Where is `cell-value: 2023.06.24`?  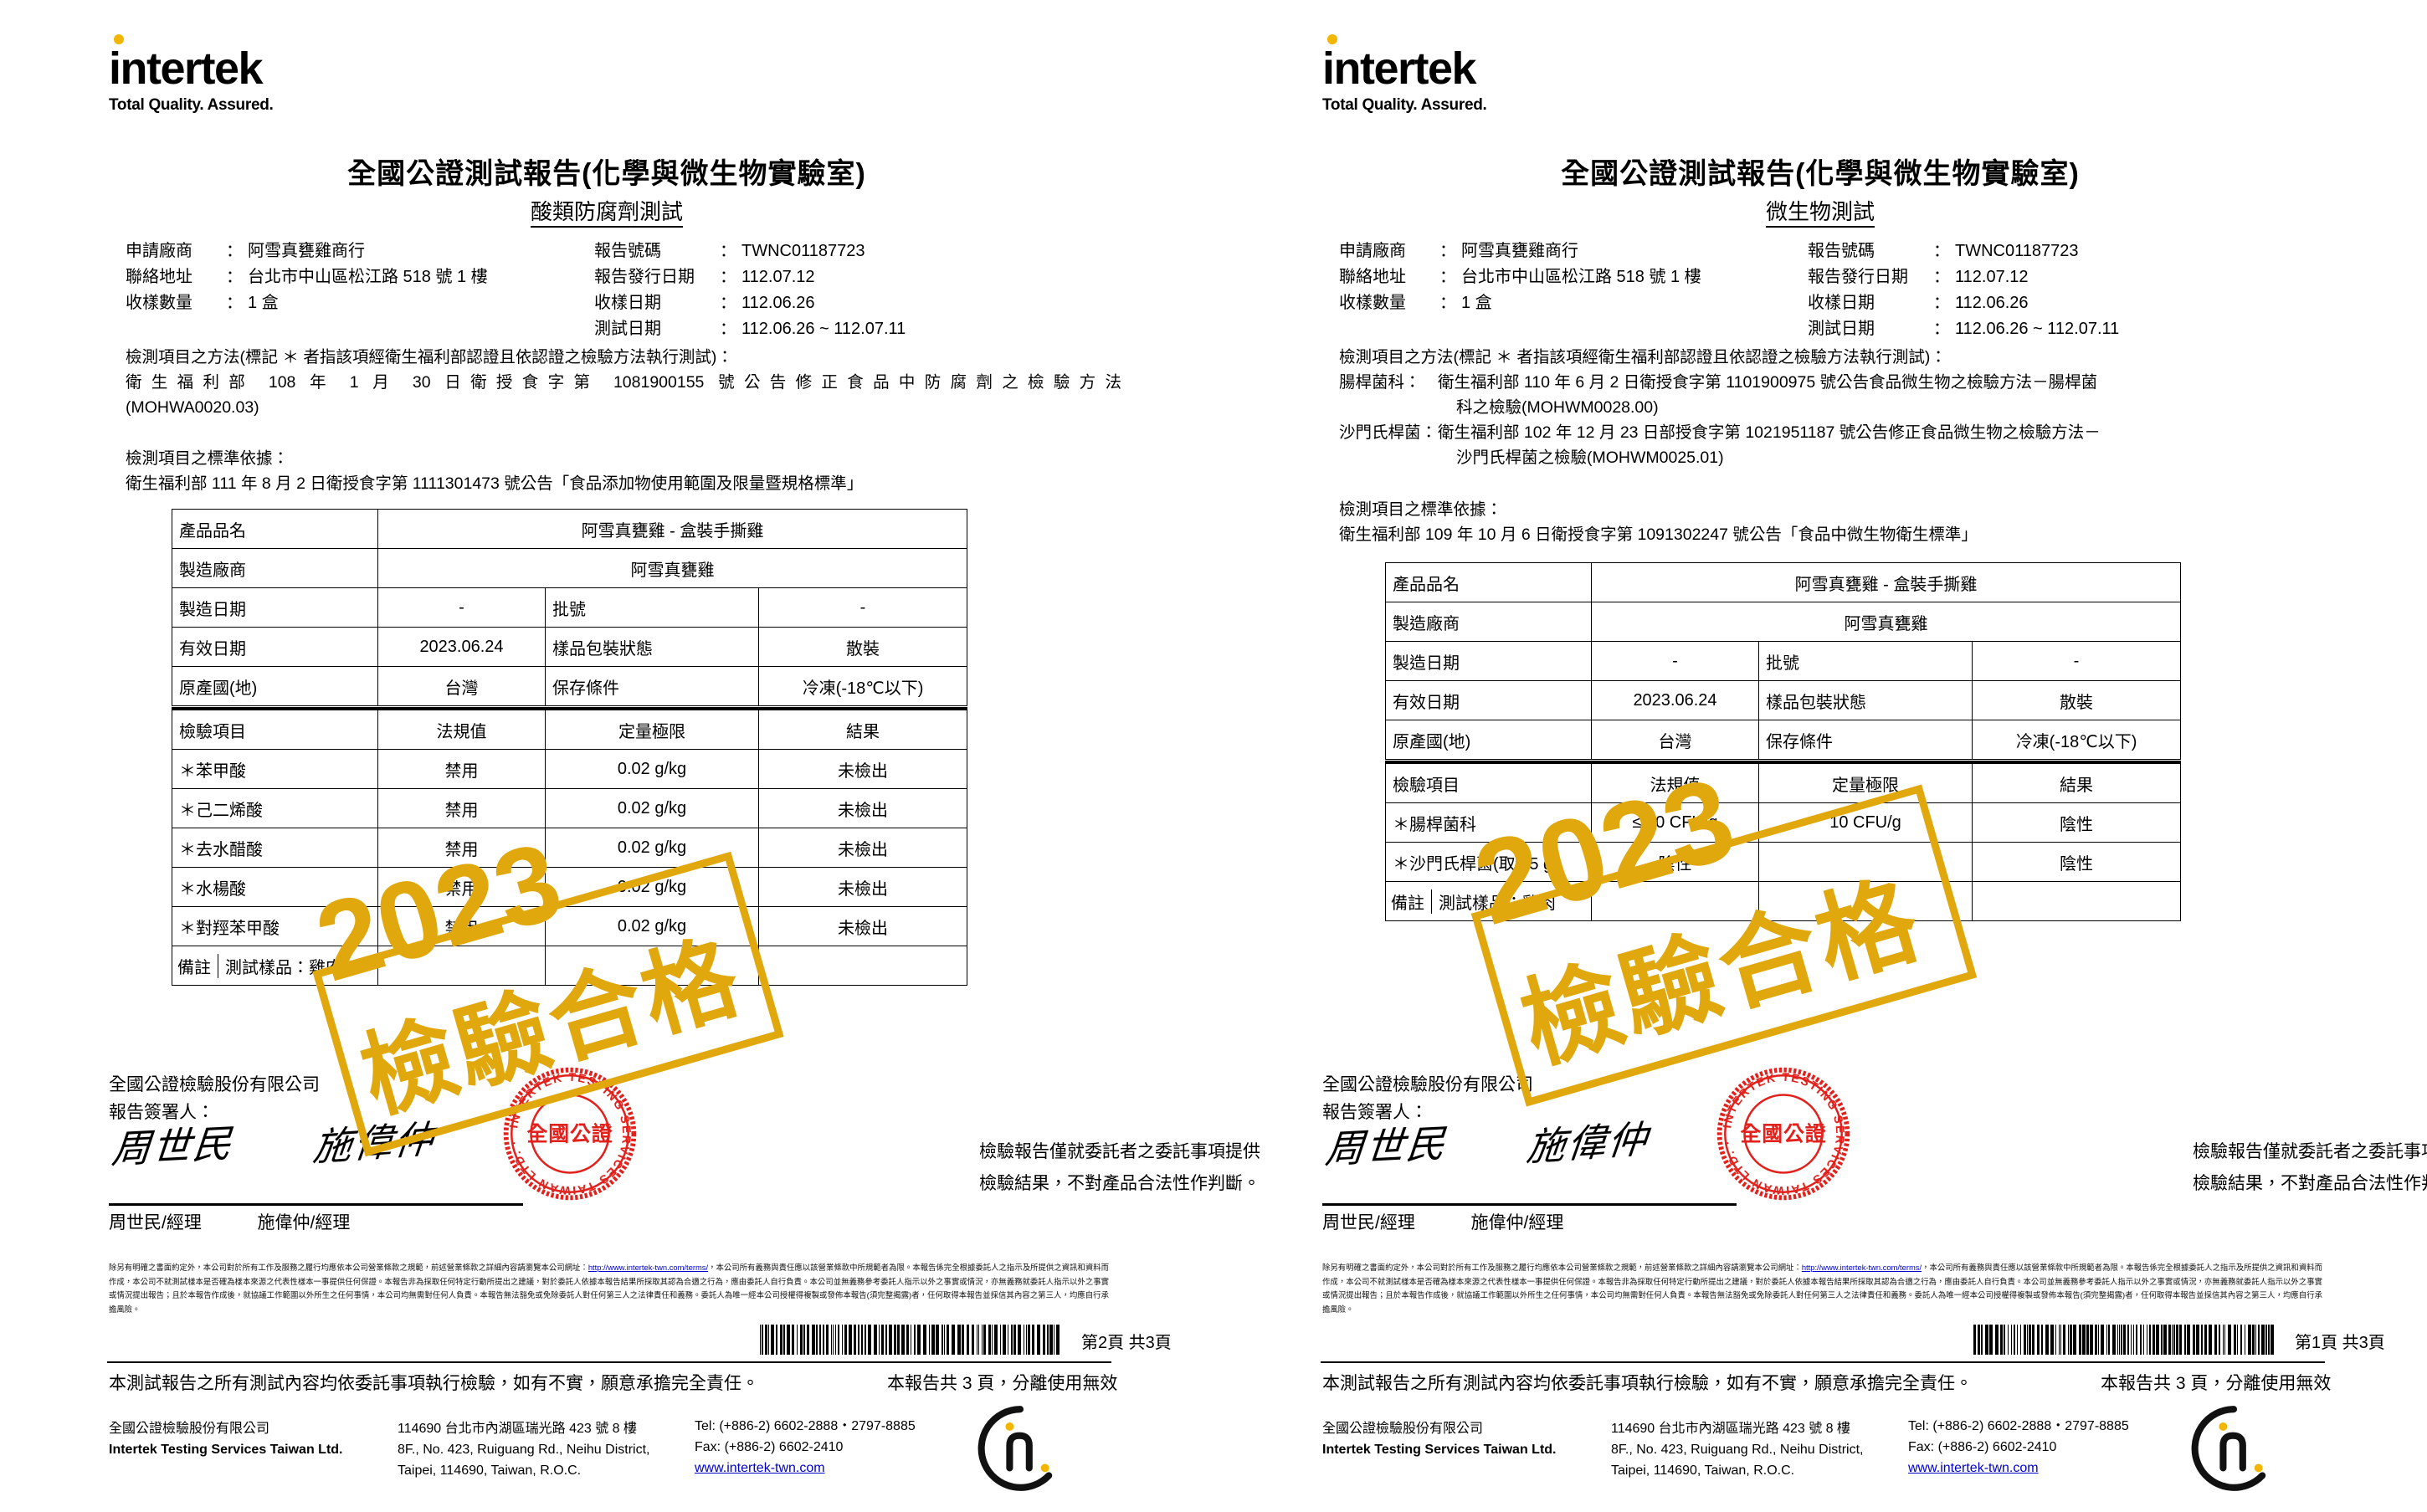 cell-value: 2023.06.24 is located at coordinates (461, 647).